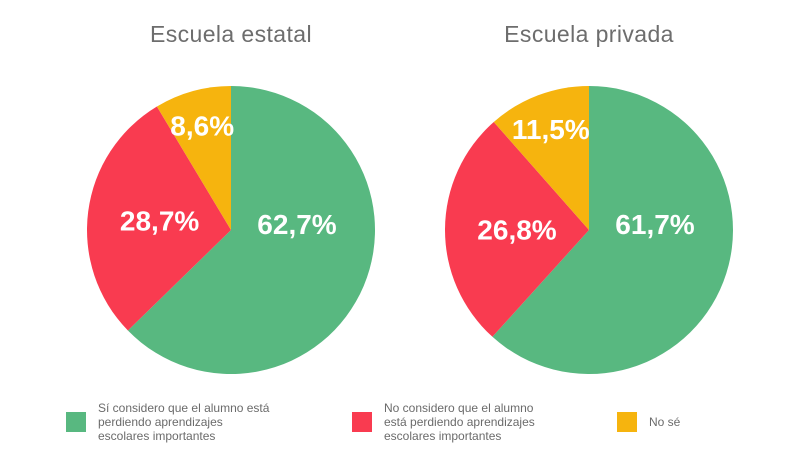 This screenshot has width=790, height=462. Describe the element at coordinates (665, 422) in the screenshot. I see `legend-label-nose: No sé` at that location.